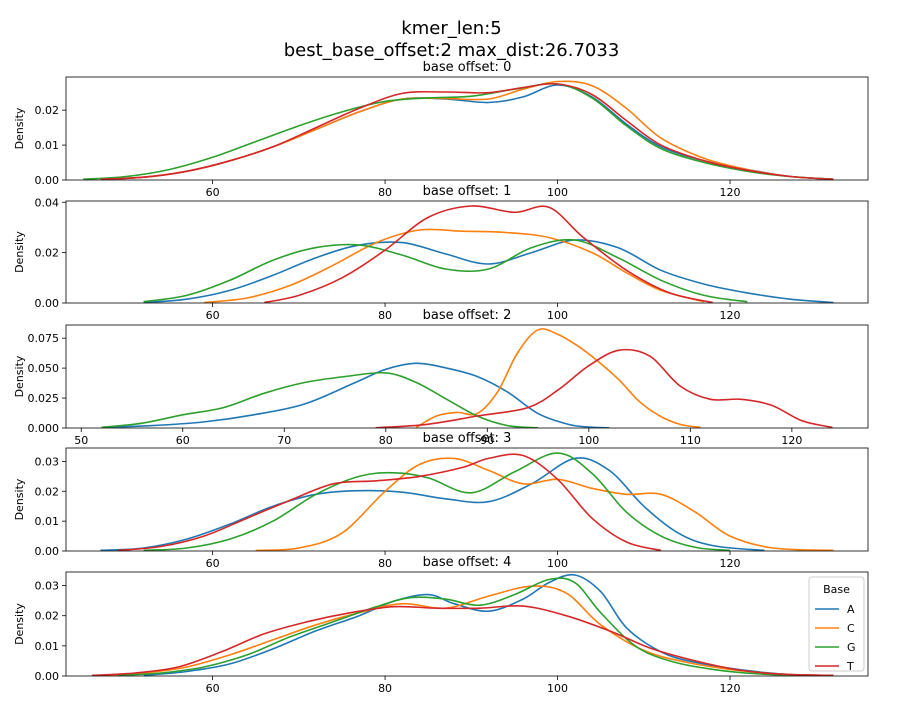  I want to click on x-tick-label: 50, so click(81, 440).